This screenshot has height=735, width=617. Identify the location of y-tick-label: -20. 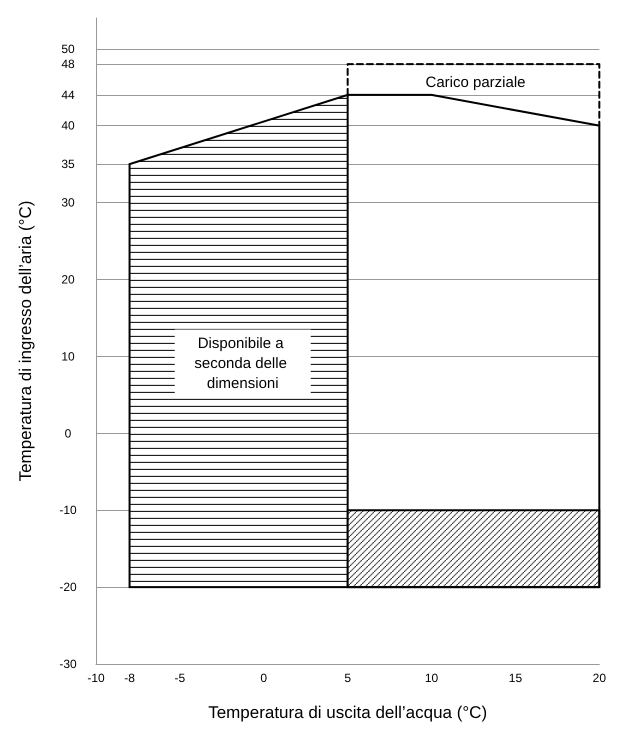
(68, 587).